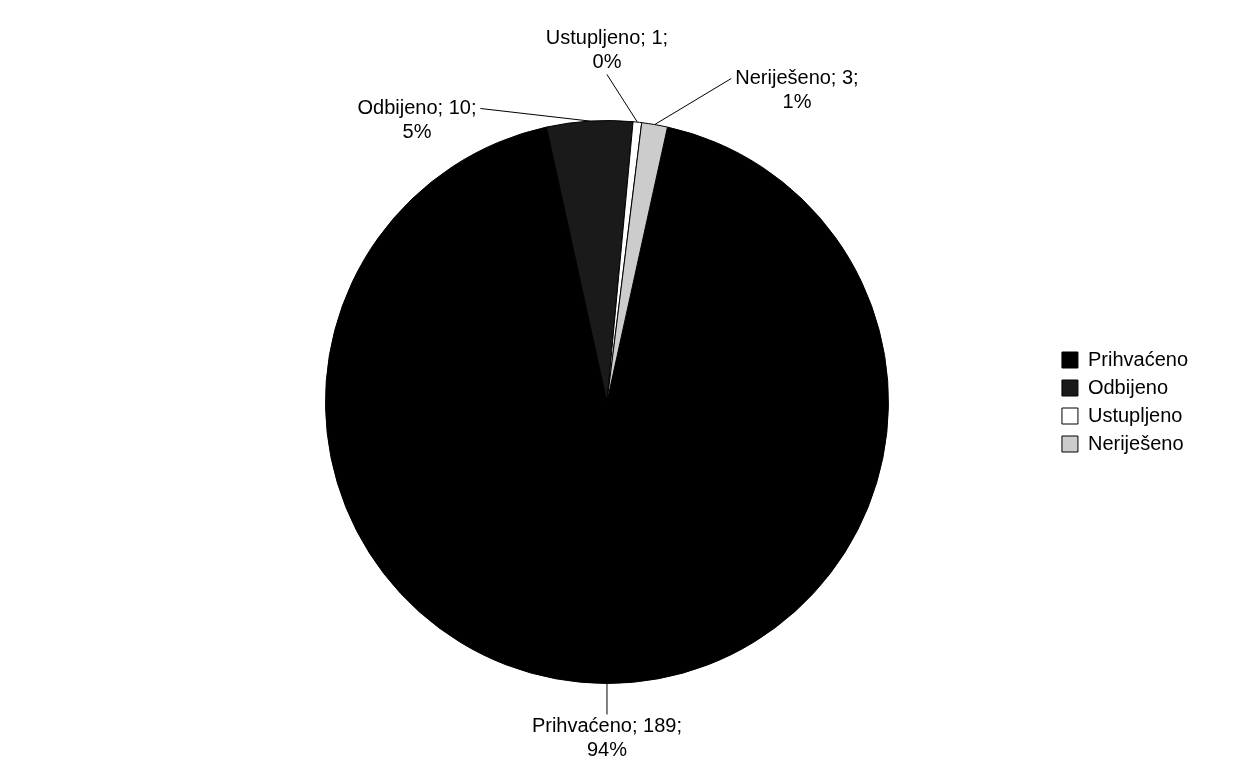 This screenshot has height=779, width=1258. What do you see at coordinates (1135, 414) in the screenshot?
I see `legend-label: Ustupljeno` at bounding box center [1135, 414].